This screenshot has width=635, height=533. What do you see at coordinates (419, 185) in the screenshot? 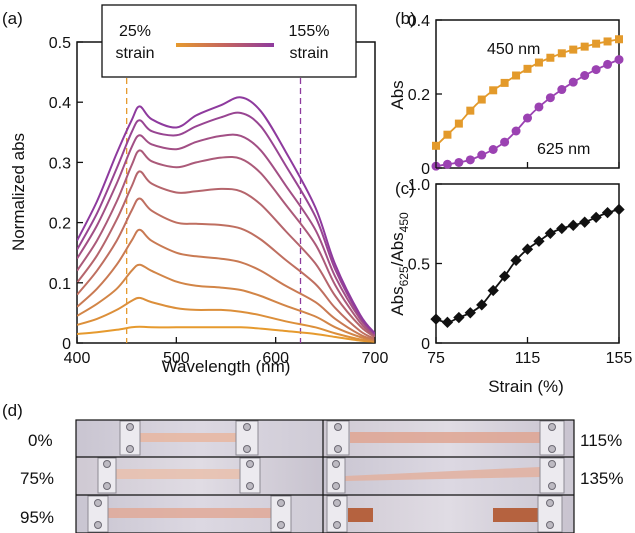
I see `c-ytick-label: 1.0` at bounding box center [419, 185].